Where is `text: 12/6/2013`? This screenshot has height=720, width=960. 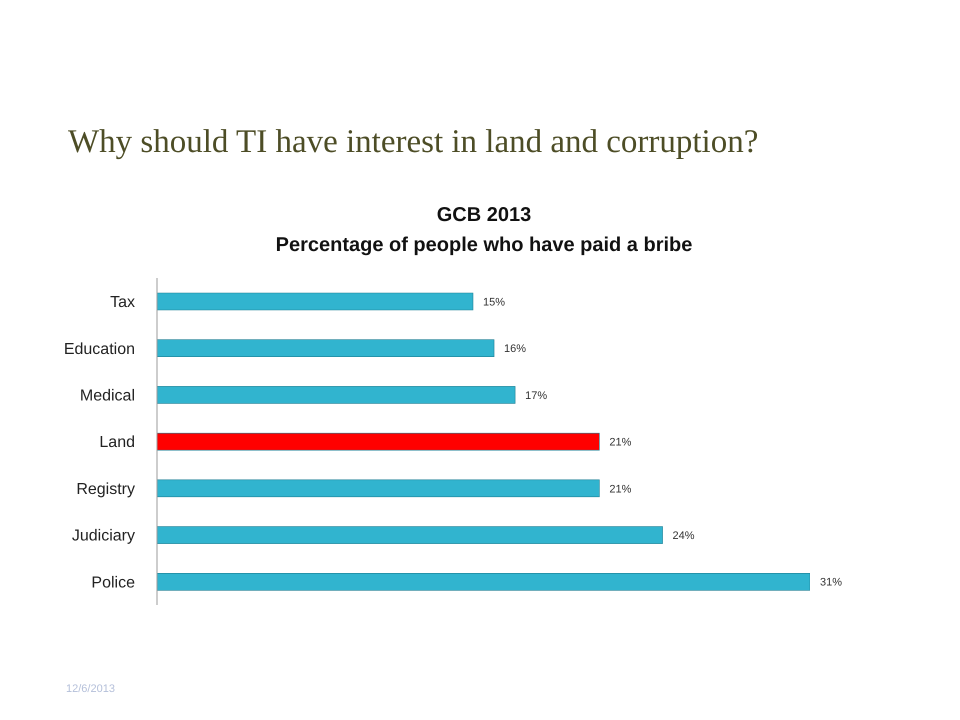
text: 12/6/2013 is located at coordinates (90, 689).